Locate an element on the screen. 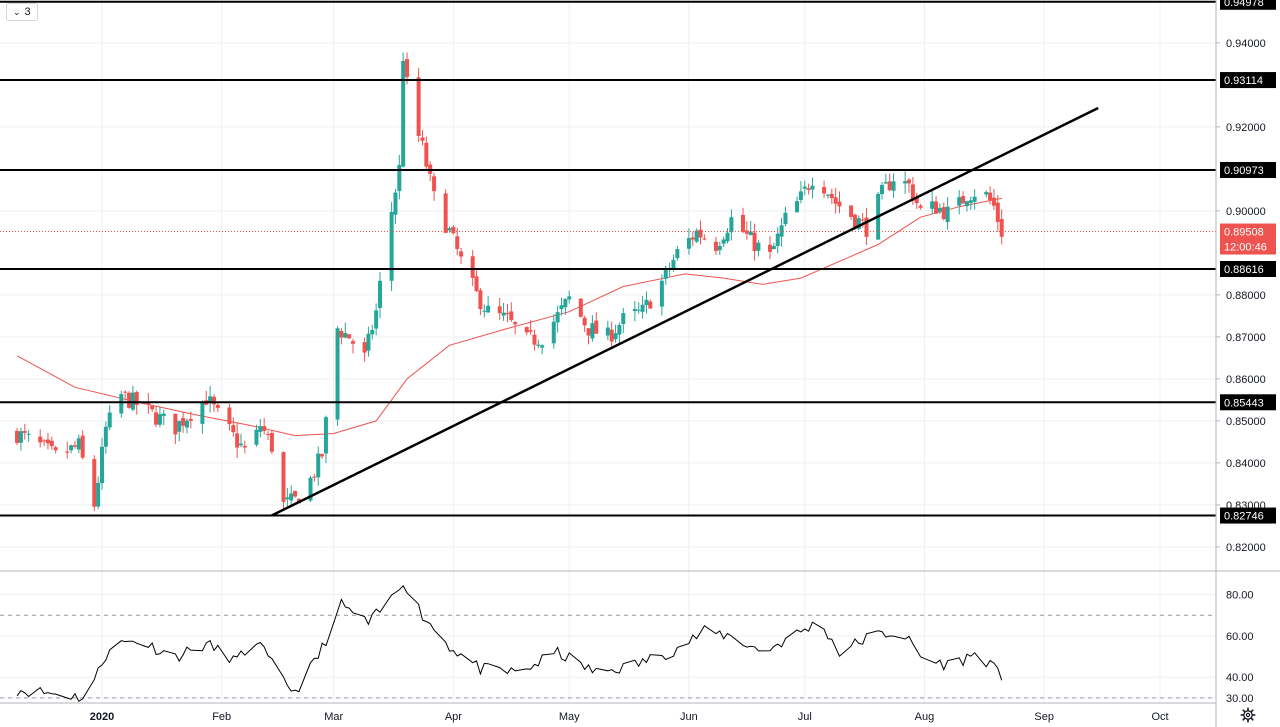  price-tick-label: 0.88000 is located at coordinates (1246, 296).